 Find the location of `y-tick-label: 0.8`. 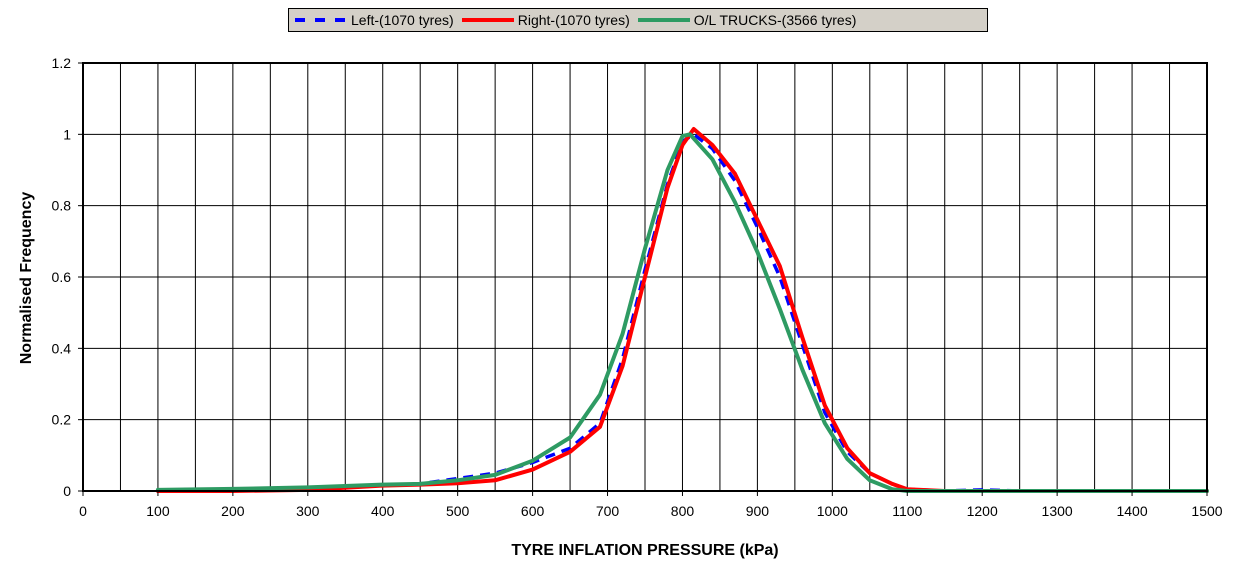

y-tick-label: 0.8 is located at coordinates (62, 206).